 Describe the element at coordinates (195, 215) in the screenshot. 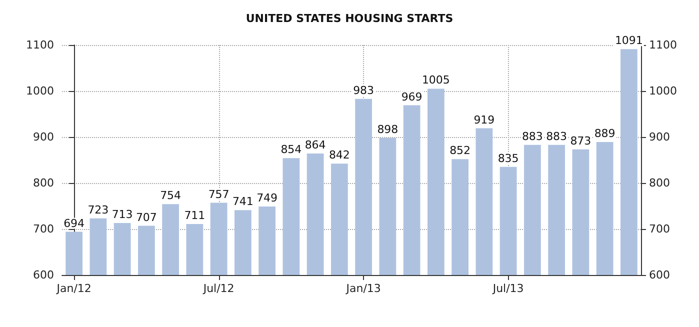

I see `data-label: 711` at that location.